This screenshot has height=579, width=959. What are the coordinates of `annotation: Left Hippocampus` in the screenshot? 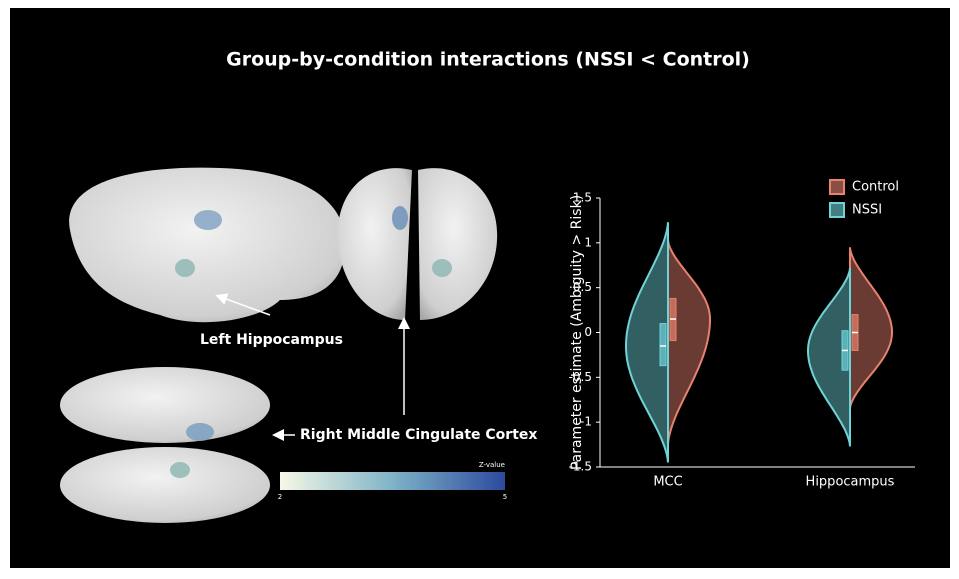 It's located at (271, 340).